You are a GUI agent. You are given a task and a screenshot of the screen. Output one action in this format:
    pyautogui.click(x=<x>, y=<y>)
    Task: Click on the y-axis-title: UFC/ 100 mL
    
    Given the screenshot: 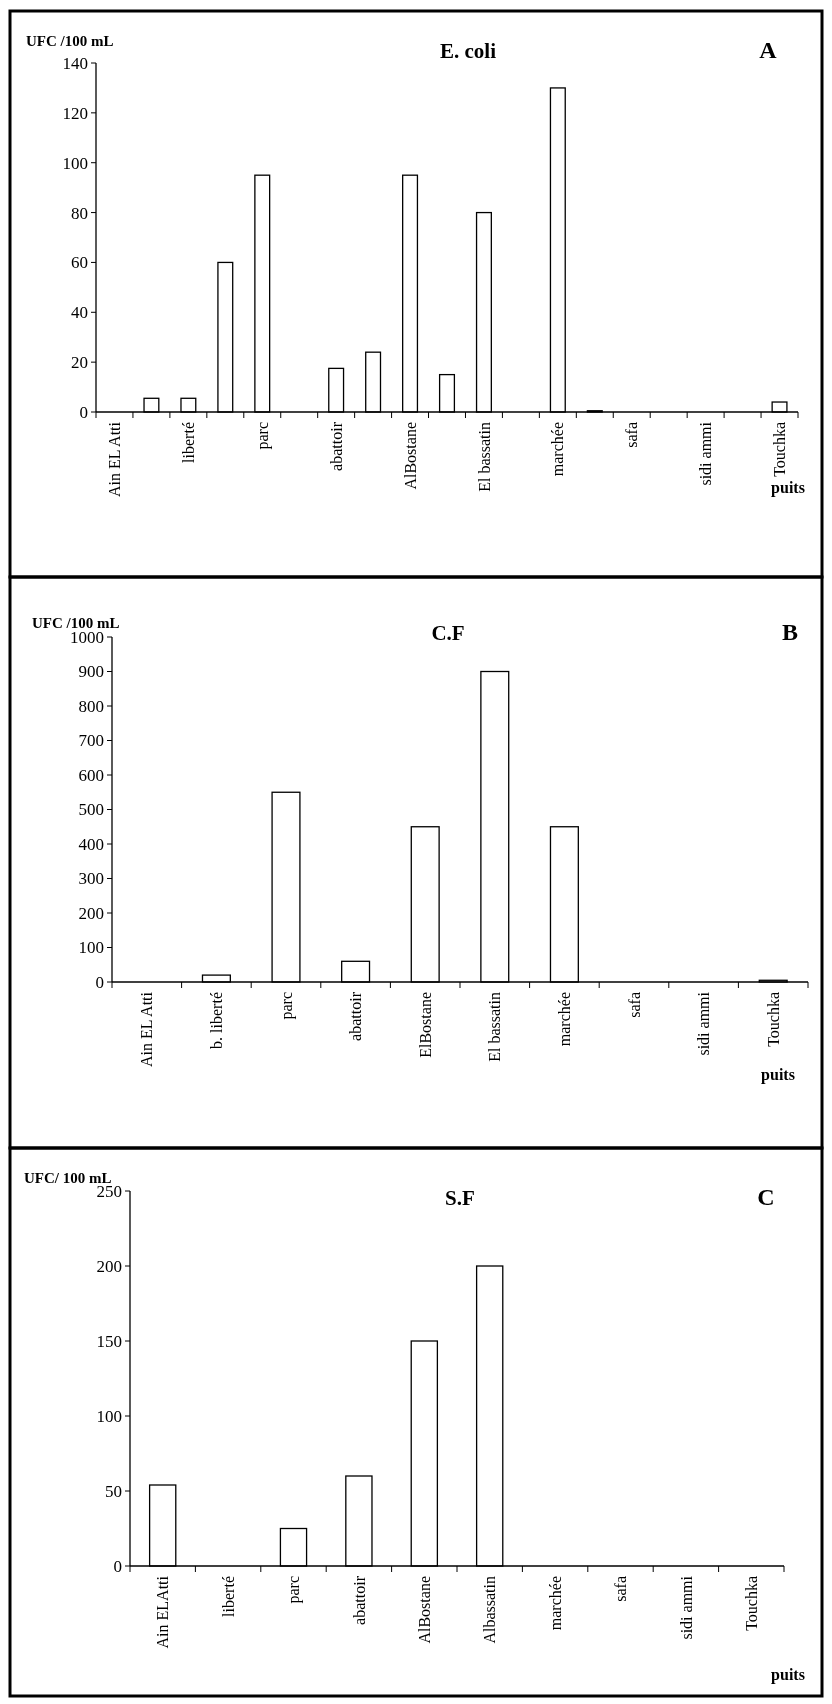 What is the action you would take?
    pyautogui.click(x=68, y=1178)
    